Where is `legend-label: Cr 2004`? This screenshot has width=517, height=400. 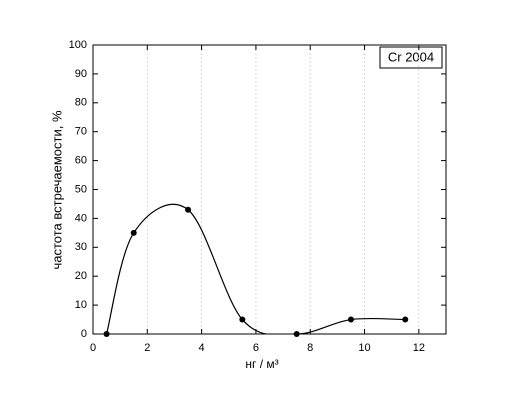
legend-label: Cr 2004 is located at coordinates (411, 56).